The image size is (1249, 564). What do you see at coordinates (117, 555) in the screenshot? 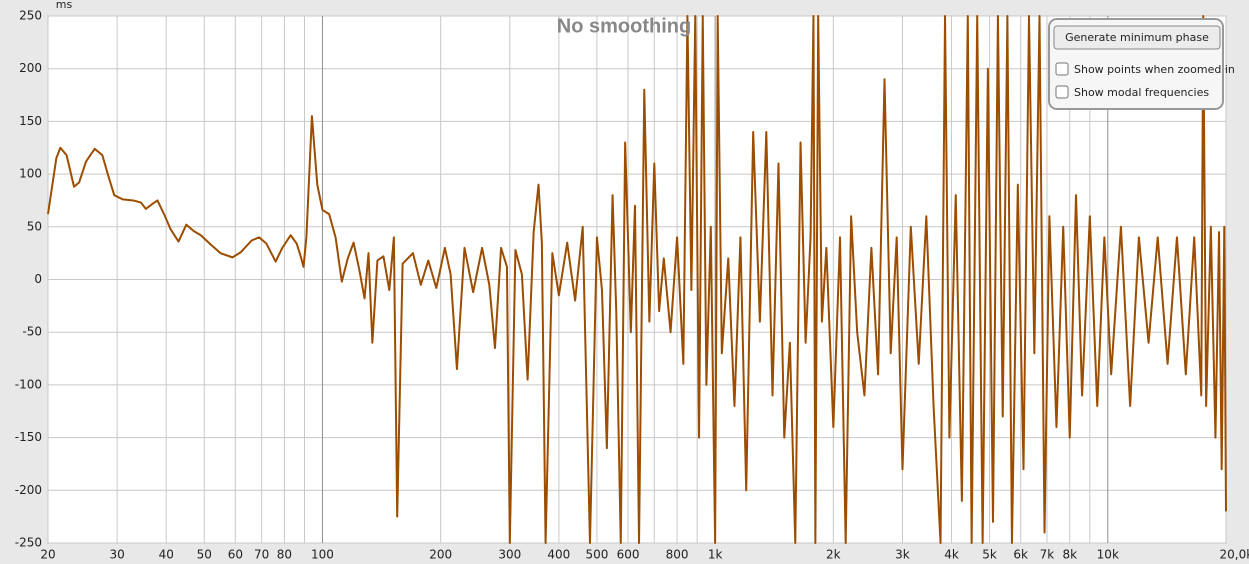
I see `x-tick-label: 30` at bounding box center [117, 555].